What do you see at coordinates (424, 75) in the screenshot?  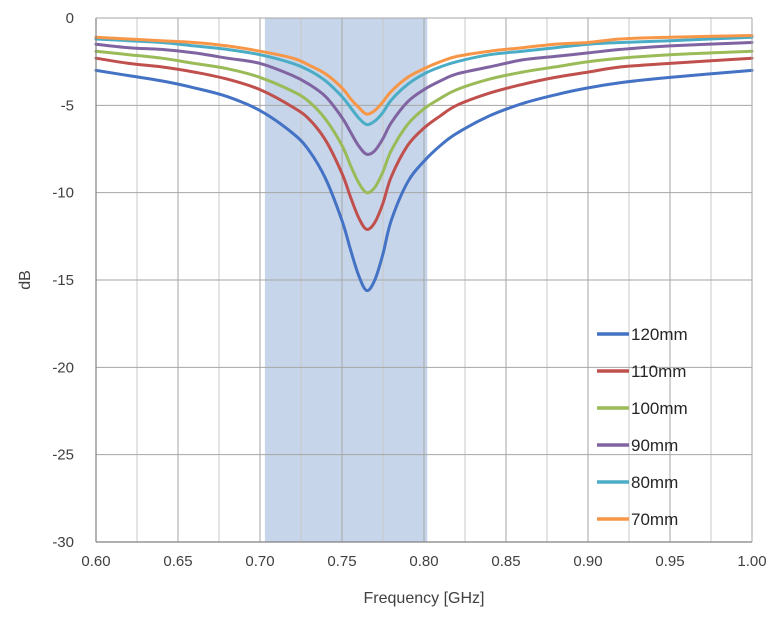 I see `series-line-70mm` at bounding box center [424, 75].